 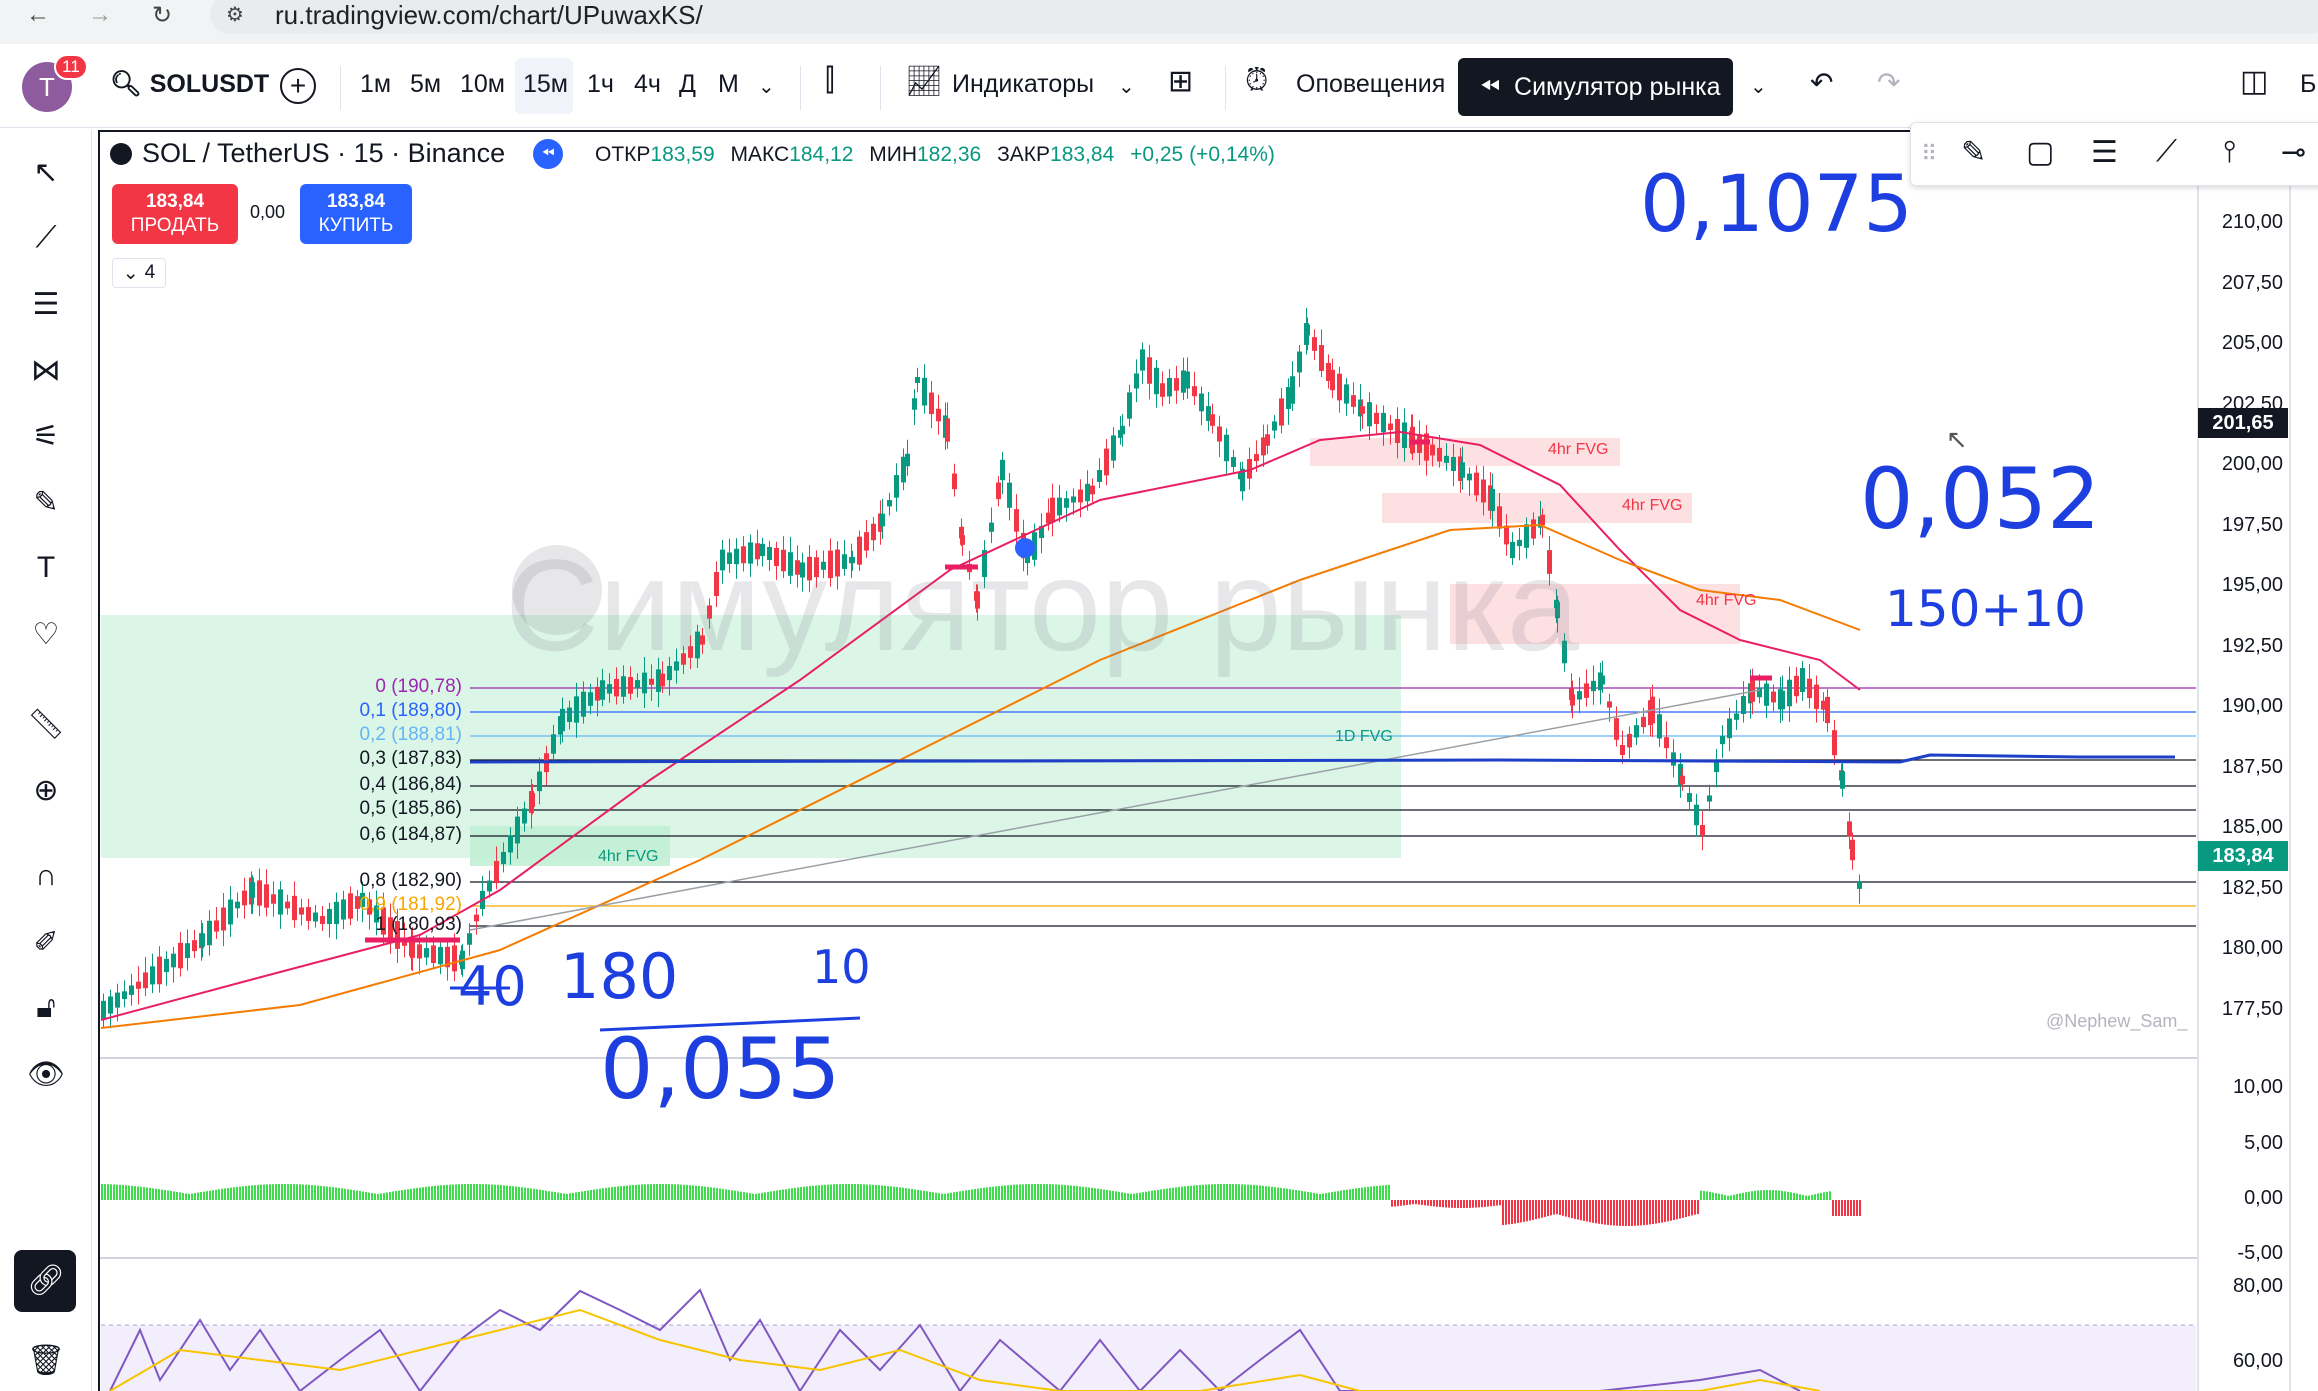 What do you see at coordinates (46, 370) in the screenshot?
I see `pattern-icon: ⋈` at bounding box center [46, 370].